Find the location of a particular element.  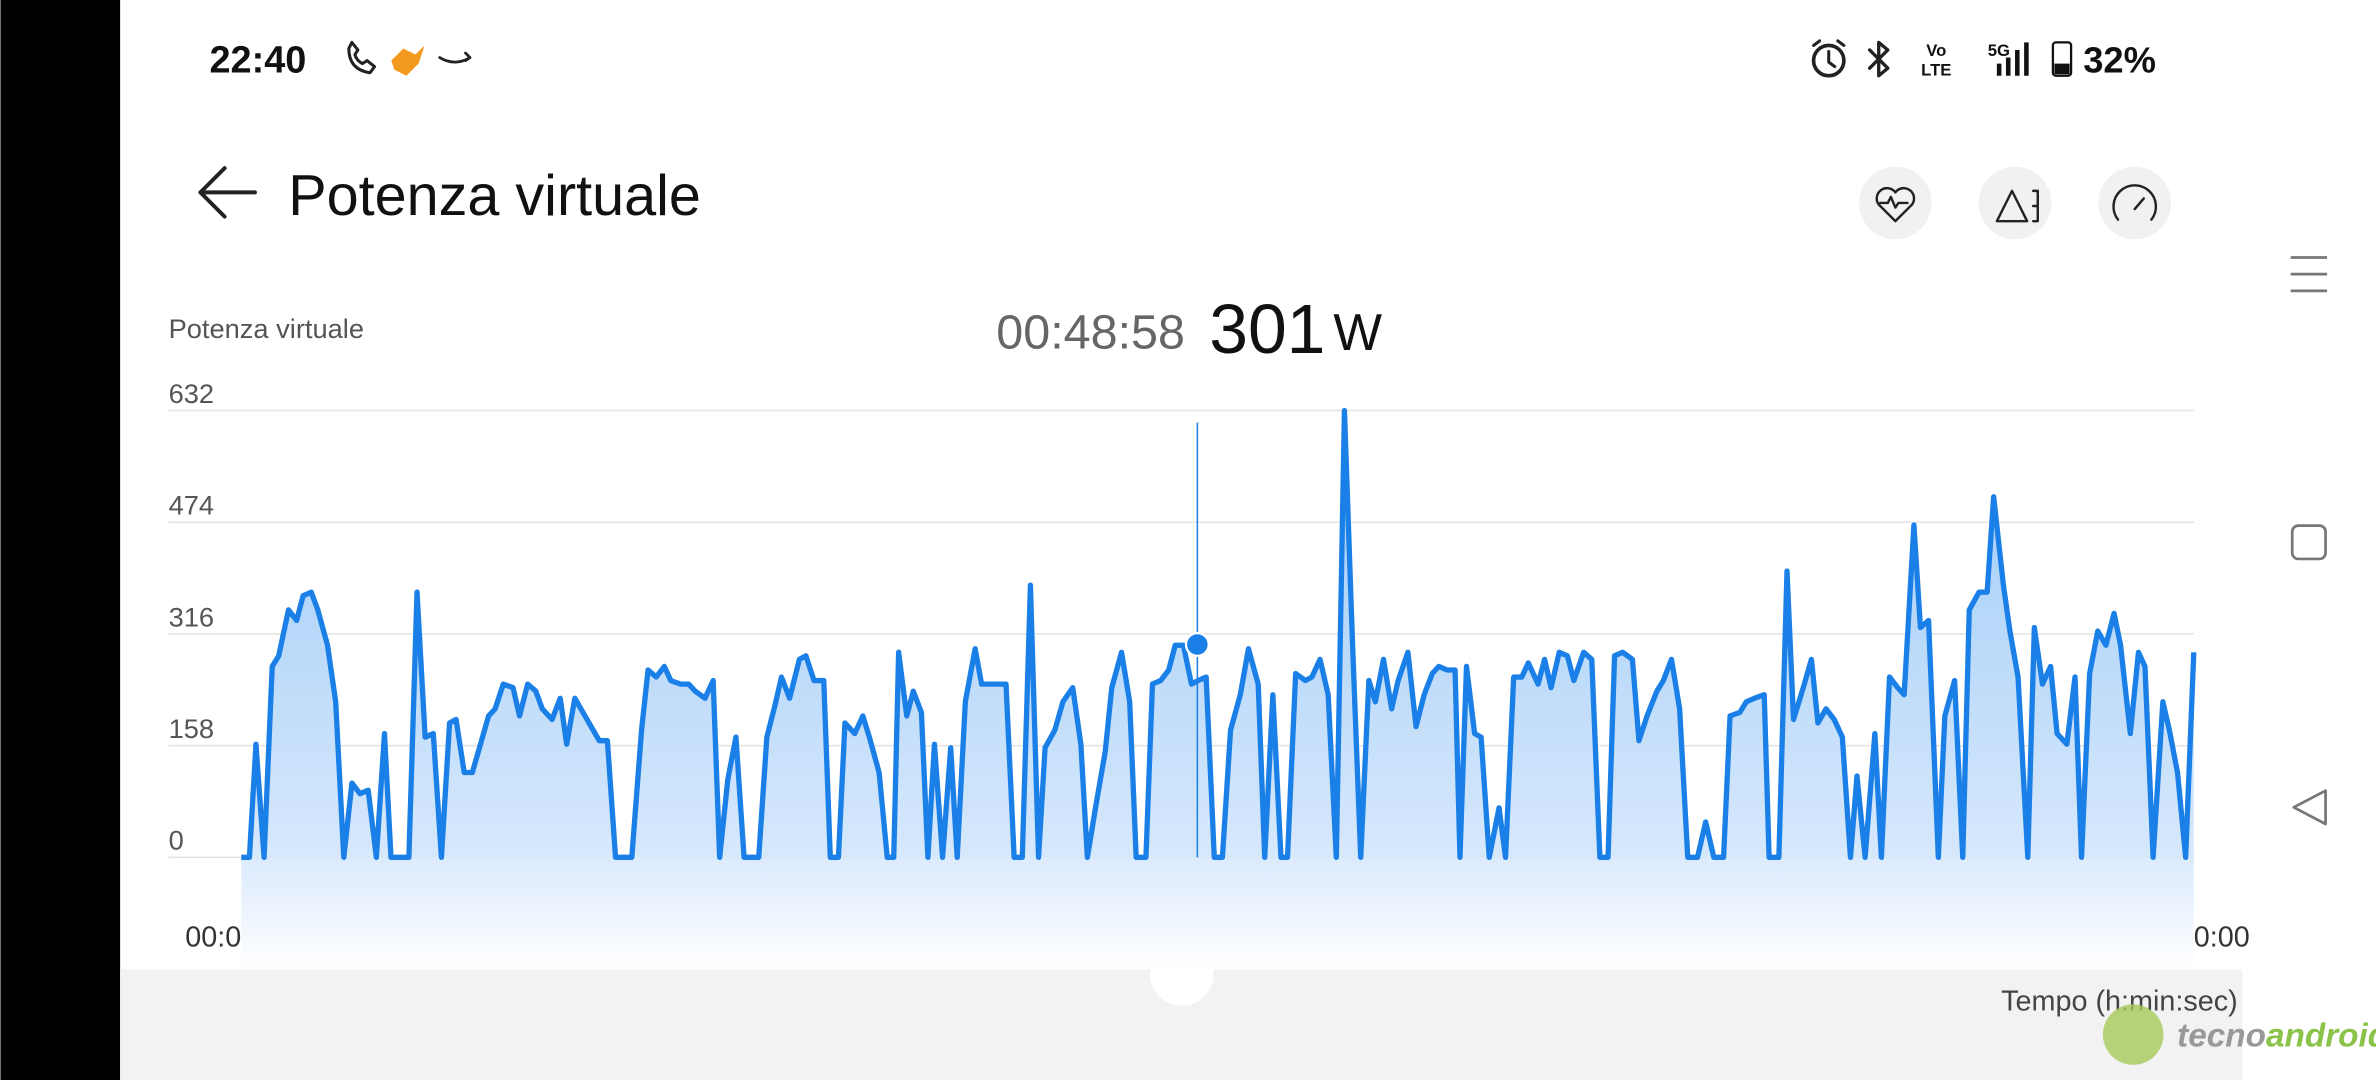

battery-percent: 32% is located at coordinates (2119, 60).